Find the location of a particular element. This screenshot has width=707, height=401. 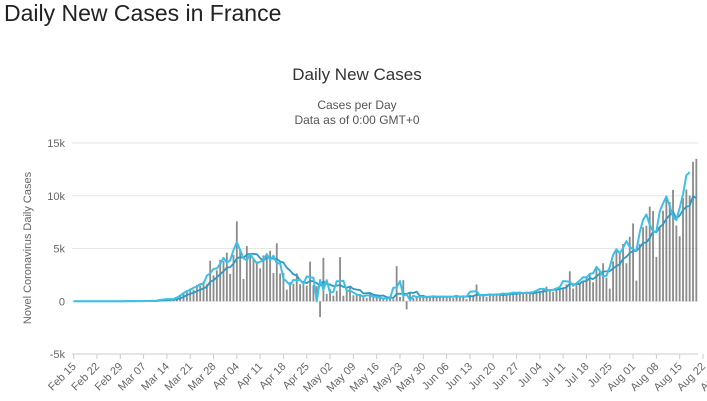

page-heading: Daily New Cases in France is located at coordinates (143, 13).